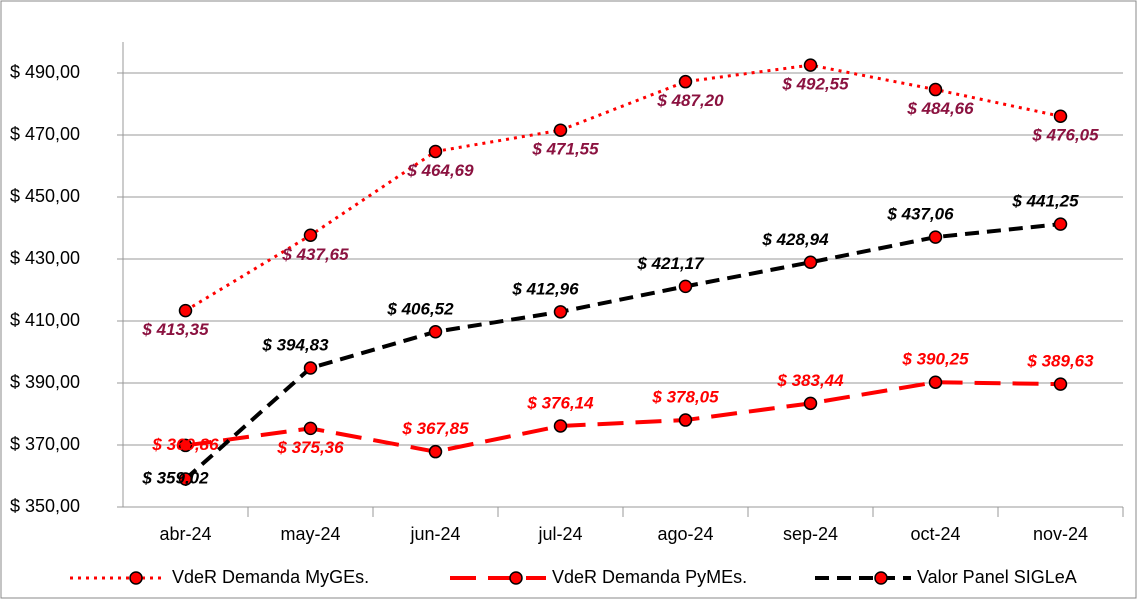 Image resolution: width=1137 pixels, height=600 pixels. Describe the element at coordinates (685, 534) in the screenshot. I see `x-tick-label: ago-24` at that location.